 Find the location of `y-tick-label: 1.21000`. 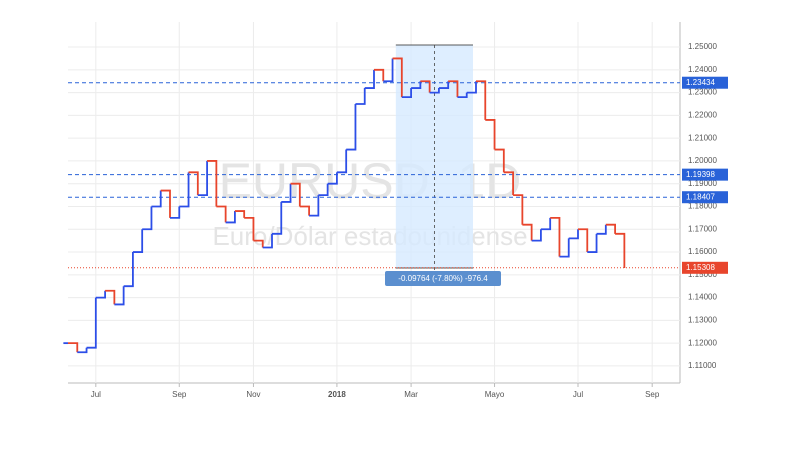

y-tick-label: 1.21000 is located at coordinates (702, 137).